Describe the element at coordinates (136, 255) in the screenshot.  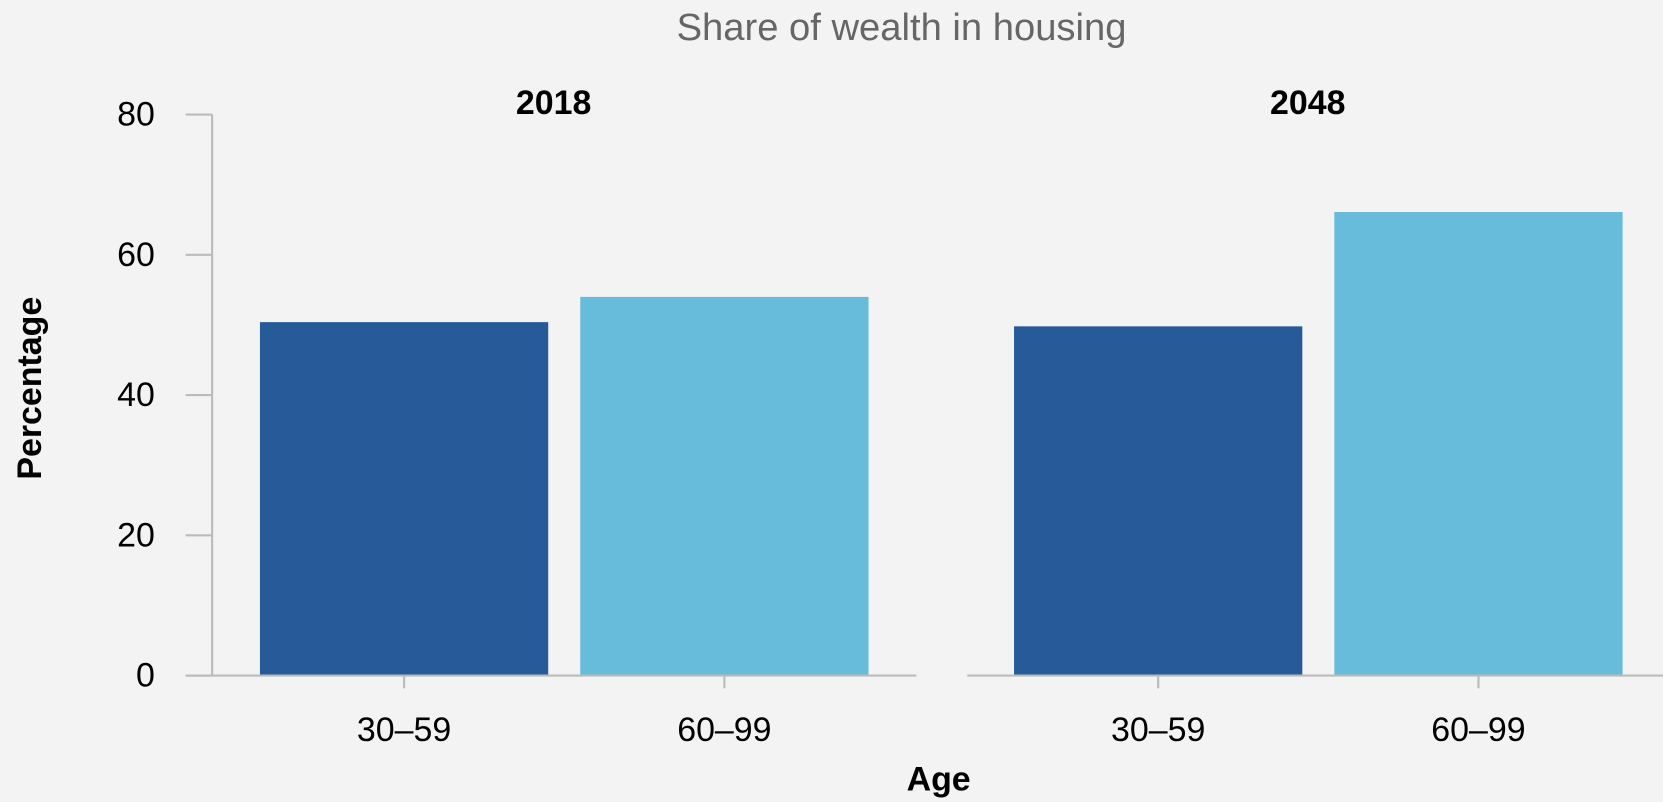
I see `y-tick-label: 60` at that location.